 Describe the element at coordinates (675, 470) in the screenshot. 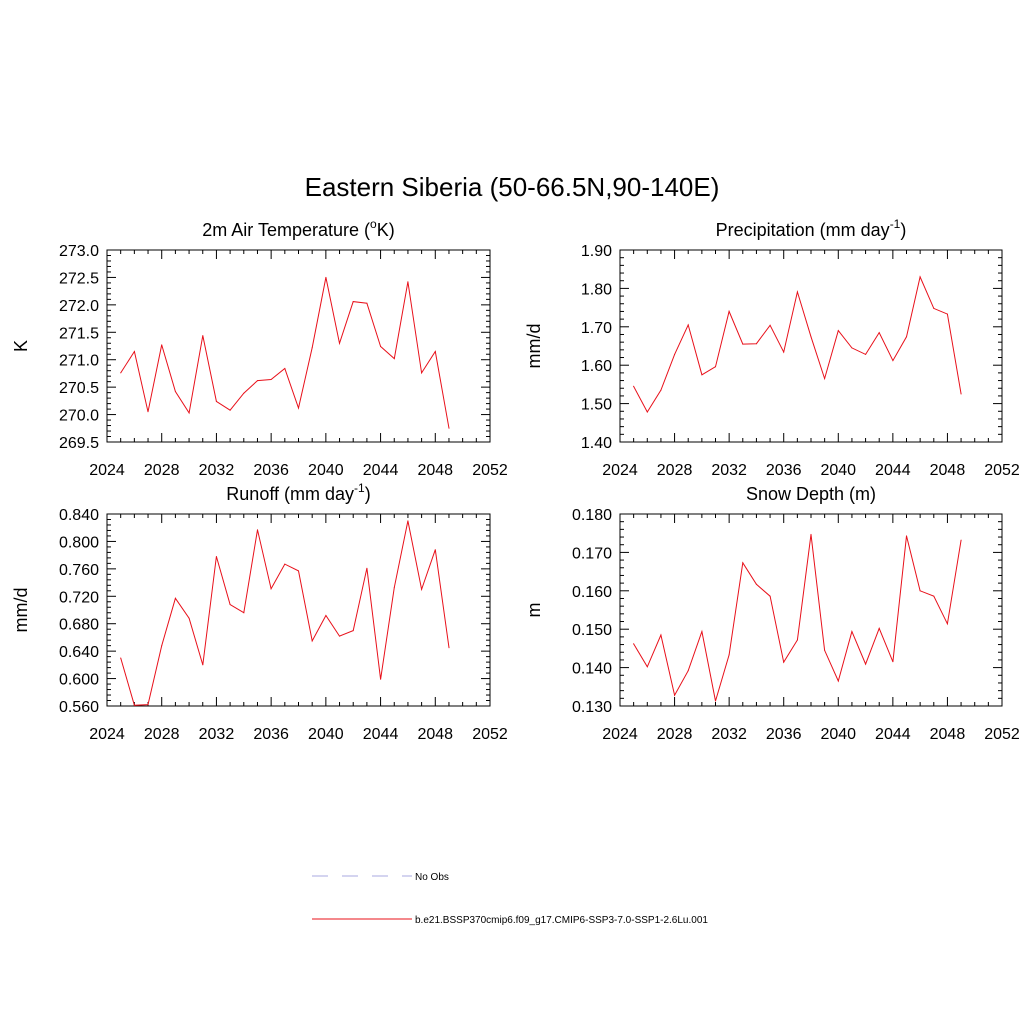

I see `precipitation-x-tick-label: 2028` at that location.